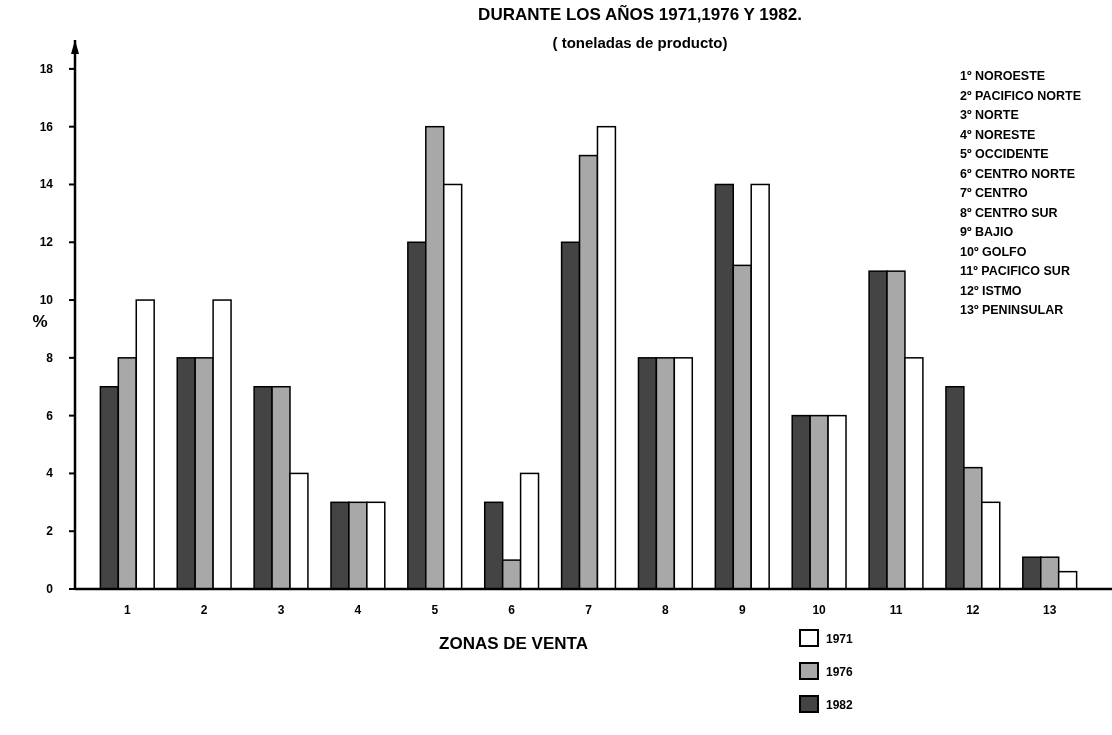 This screenshot has height=735, width=1112. What do you see at coordinates (50, 415) in the screenshot?
I see `y-tick-label: 6` at bounding box center [50, 415].